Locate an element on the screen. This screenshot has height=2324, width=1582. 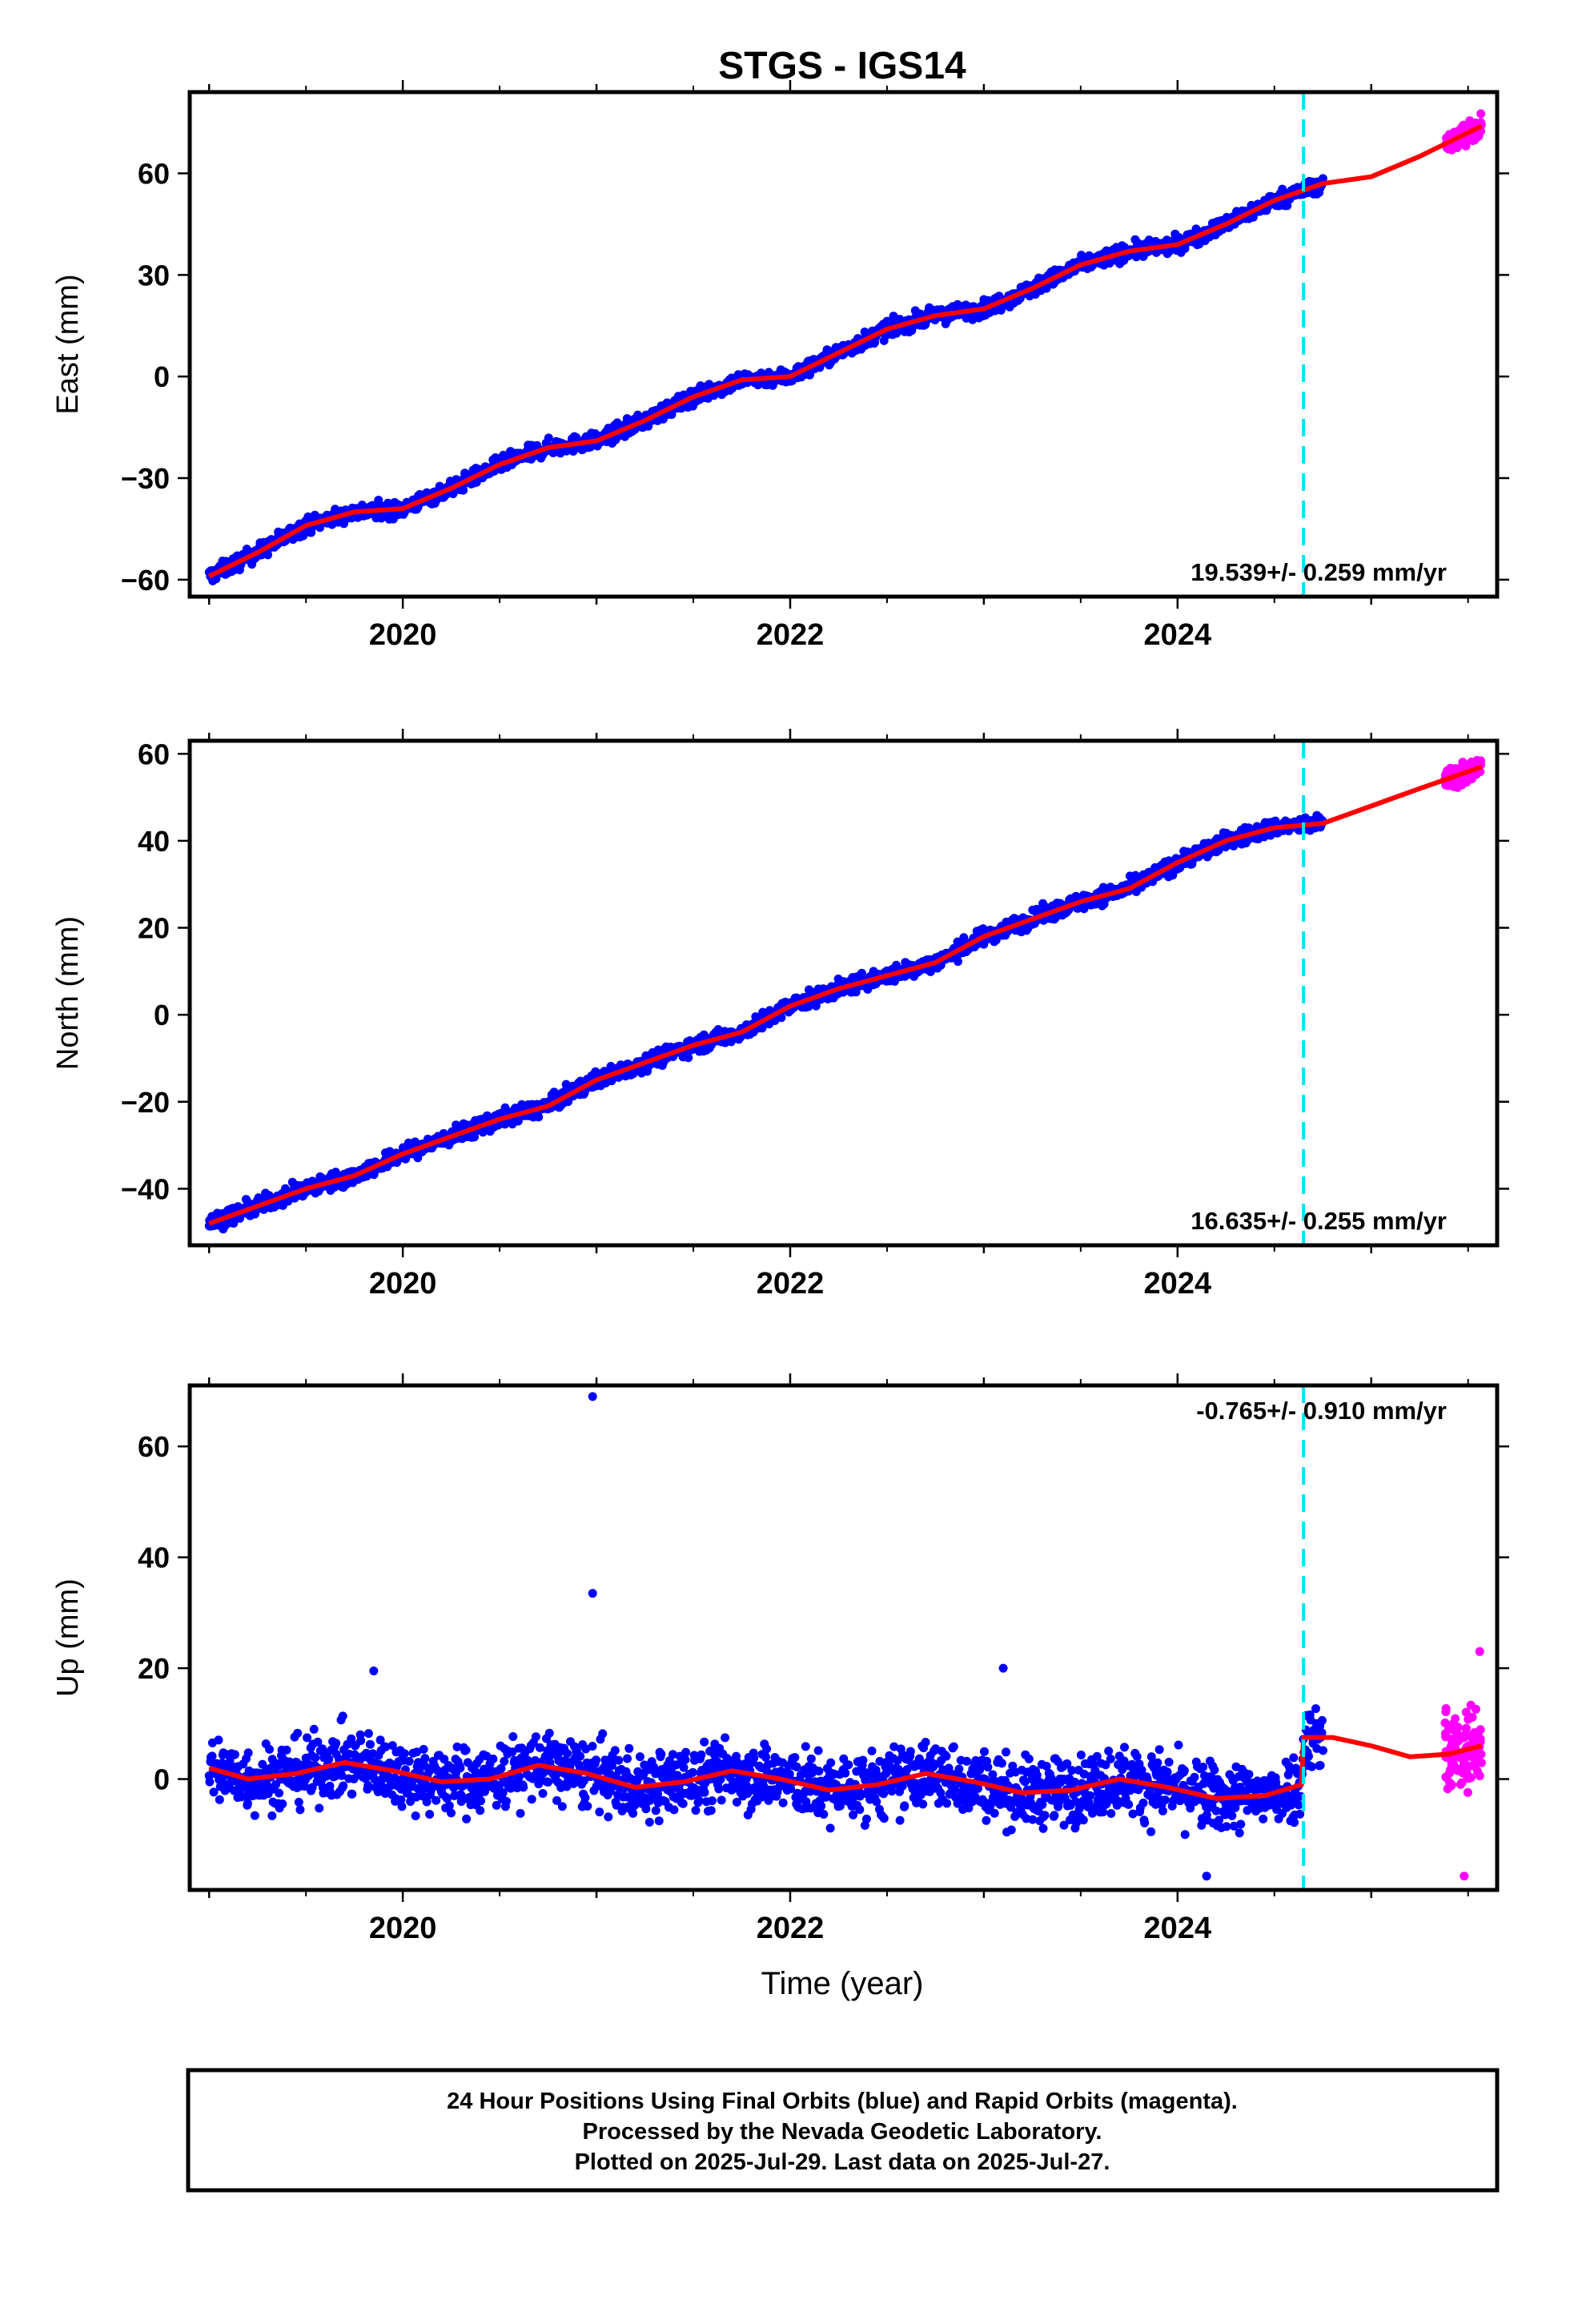
y-tick-label: −40 is located at coordinates (145, 1188).